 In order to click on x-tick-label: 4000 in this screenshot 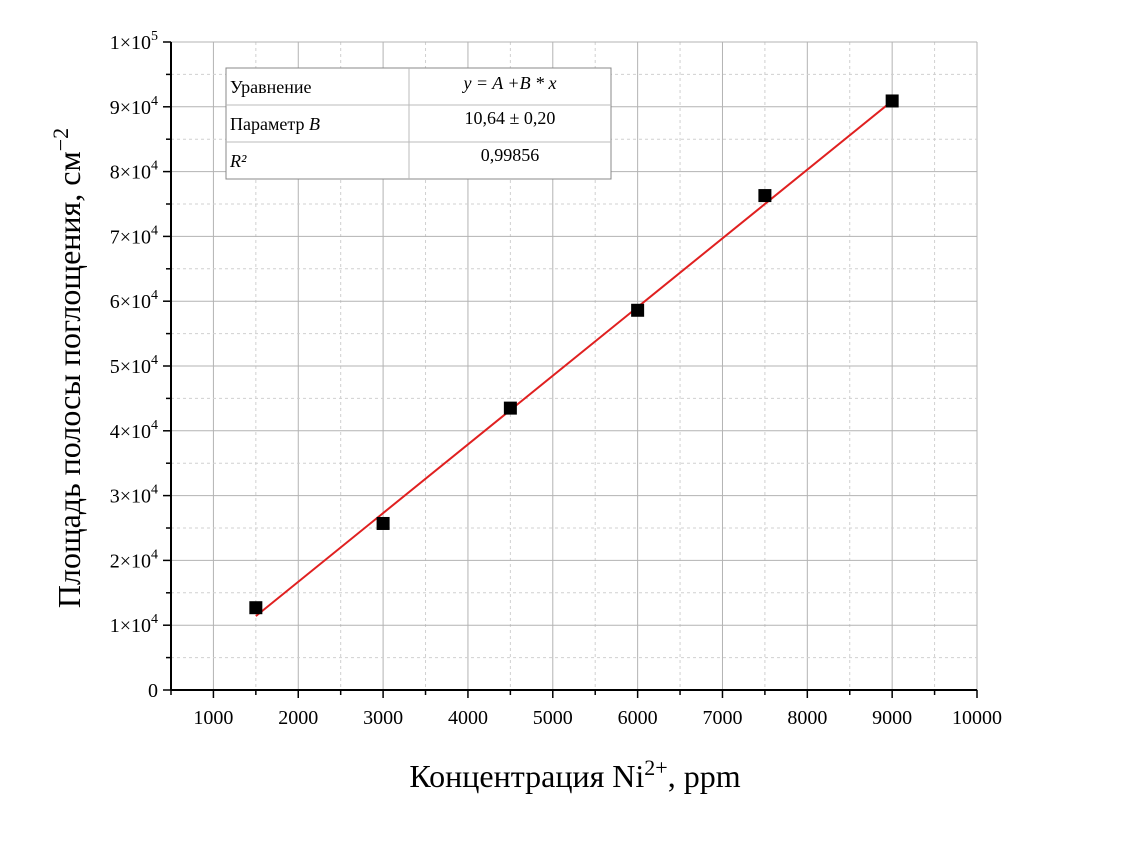, I will do `click(468, 718)`.